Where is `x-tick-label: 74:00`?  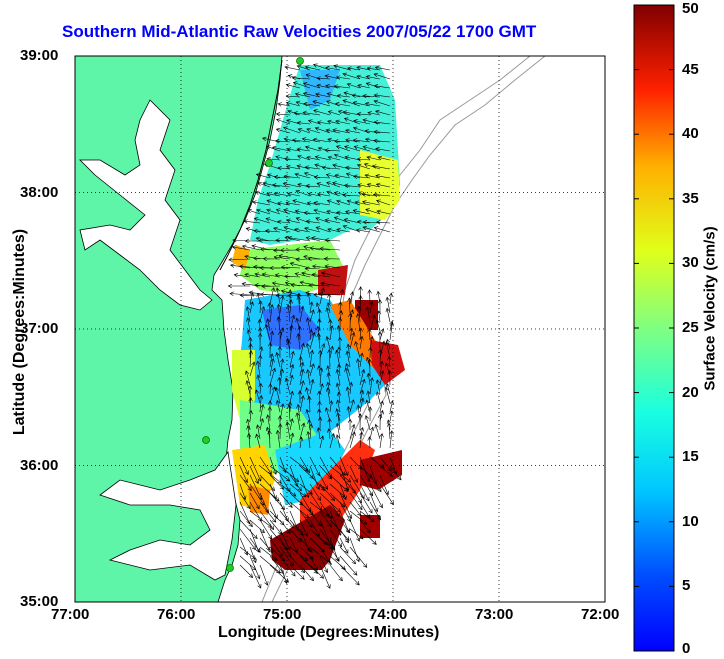 x-tick-label: 74:00 is located at coordinates (388, 614).